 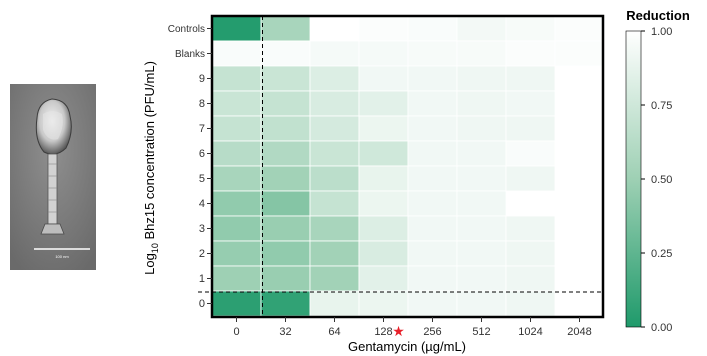 I want to click on y-tick-label: 6, so click(x=202, y=154).